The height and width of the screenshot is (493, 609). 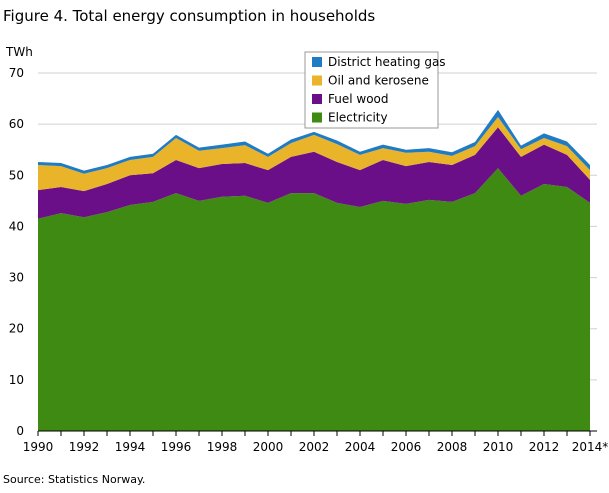 I want to click on y-tick-label: 20, so click(x=16, y=329).